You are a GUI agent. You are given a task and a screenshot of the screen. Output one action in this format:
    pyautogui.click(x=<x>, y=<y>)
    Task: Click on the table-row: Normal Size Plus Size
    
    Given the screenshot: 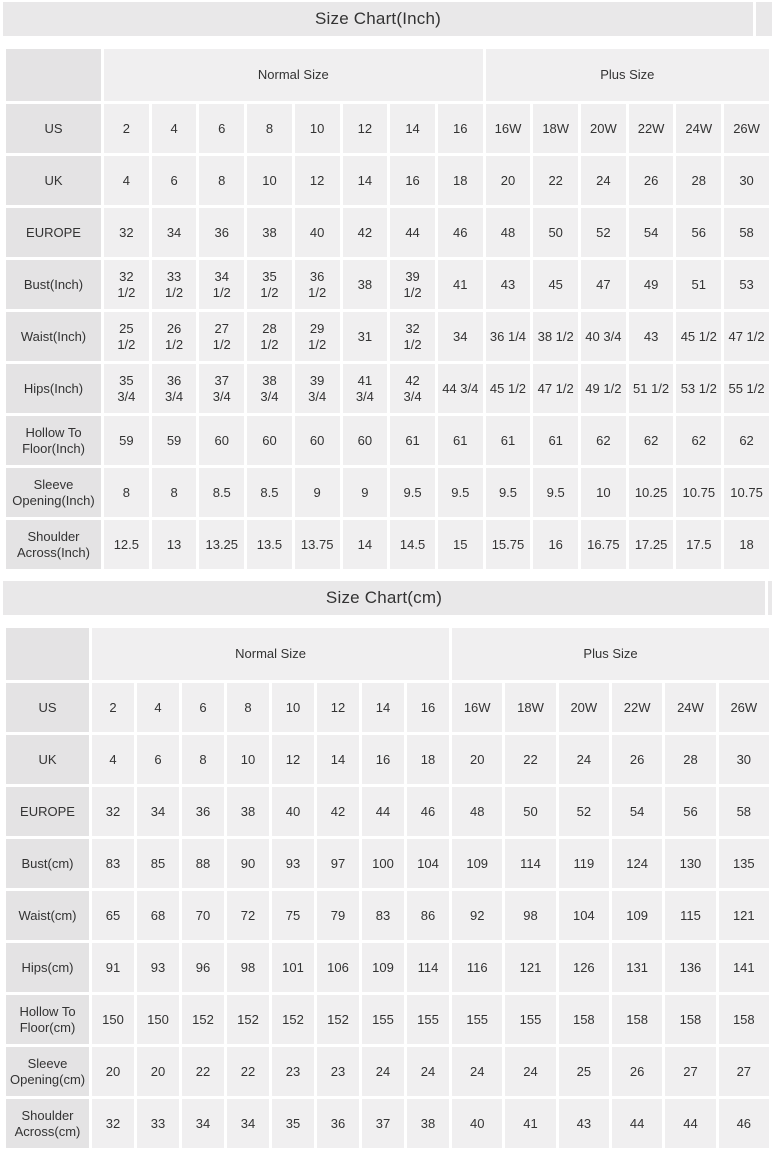 What is the action you would take?
    pyautogui.click(x=387, y=75)
    